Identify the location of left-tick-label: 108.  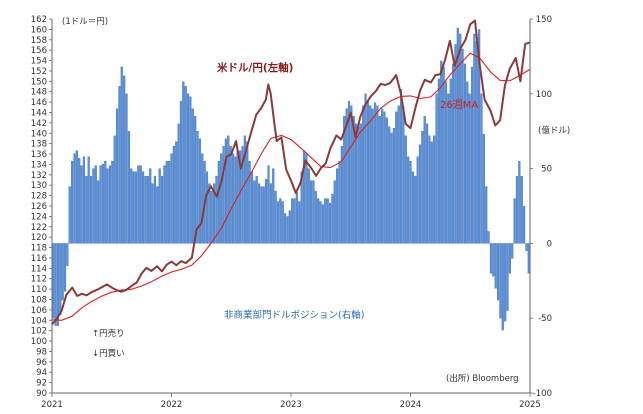
(39, 301).